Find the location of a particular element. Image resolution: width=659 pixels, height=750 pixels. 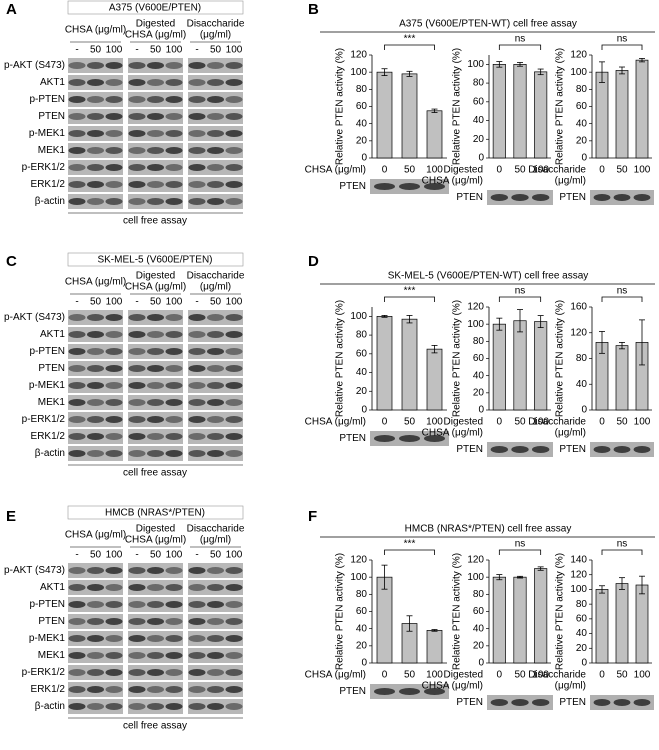

assay-title: HMCB (NRAS*/PTEN) cell free assay is located at coordinates (488, 529).